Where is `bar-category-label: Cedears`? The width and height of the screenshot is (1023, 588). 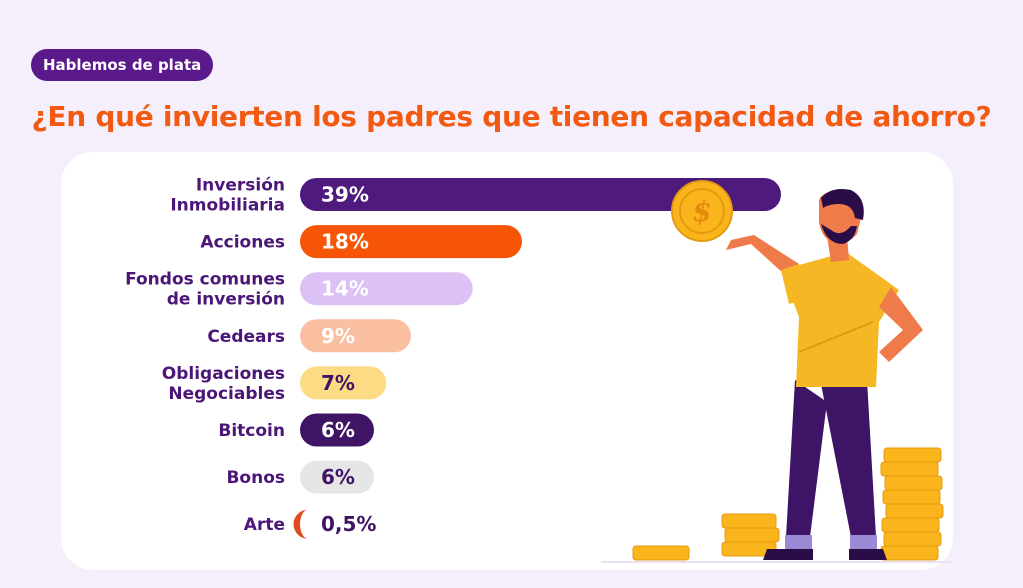 bar-category-label: Cedears is located at coordinates (246, 337).